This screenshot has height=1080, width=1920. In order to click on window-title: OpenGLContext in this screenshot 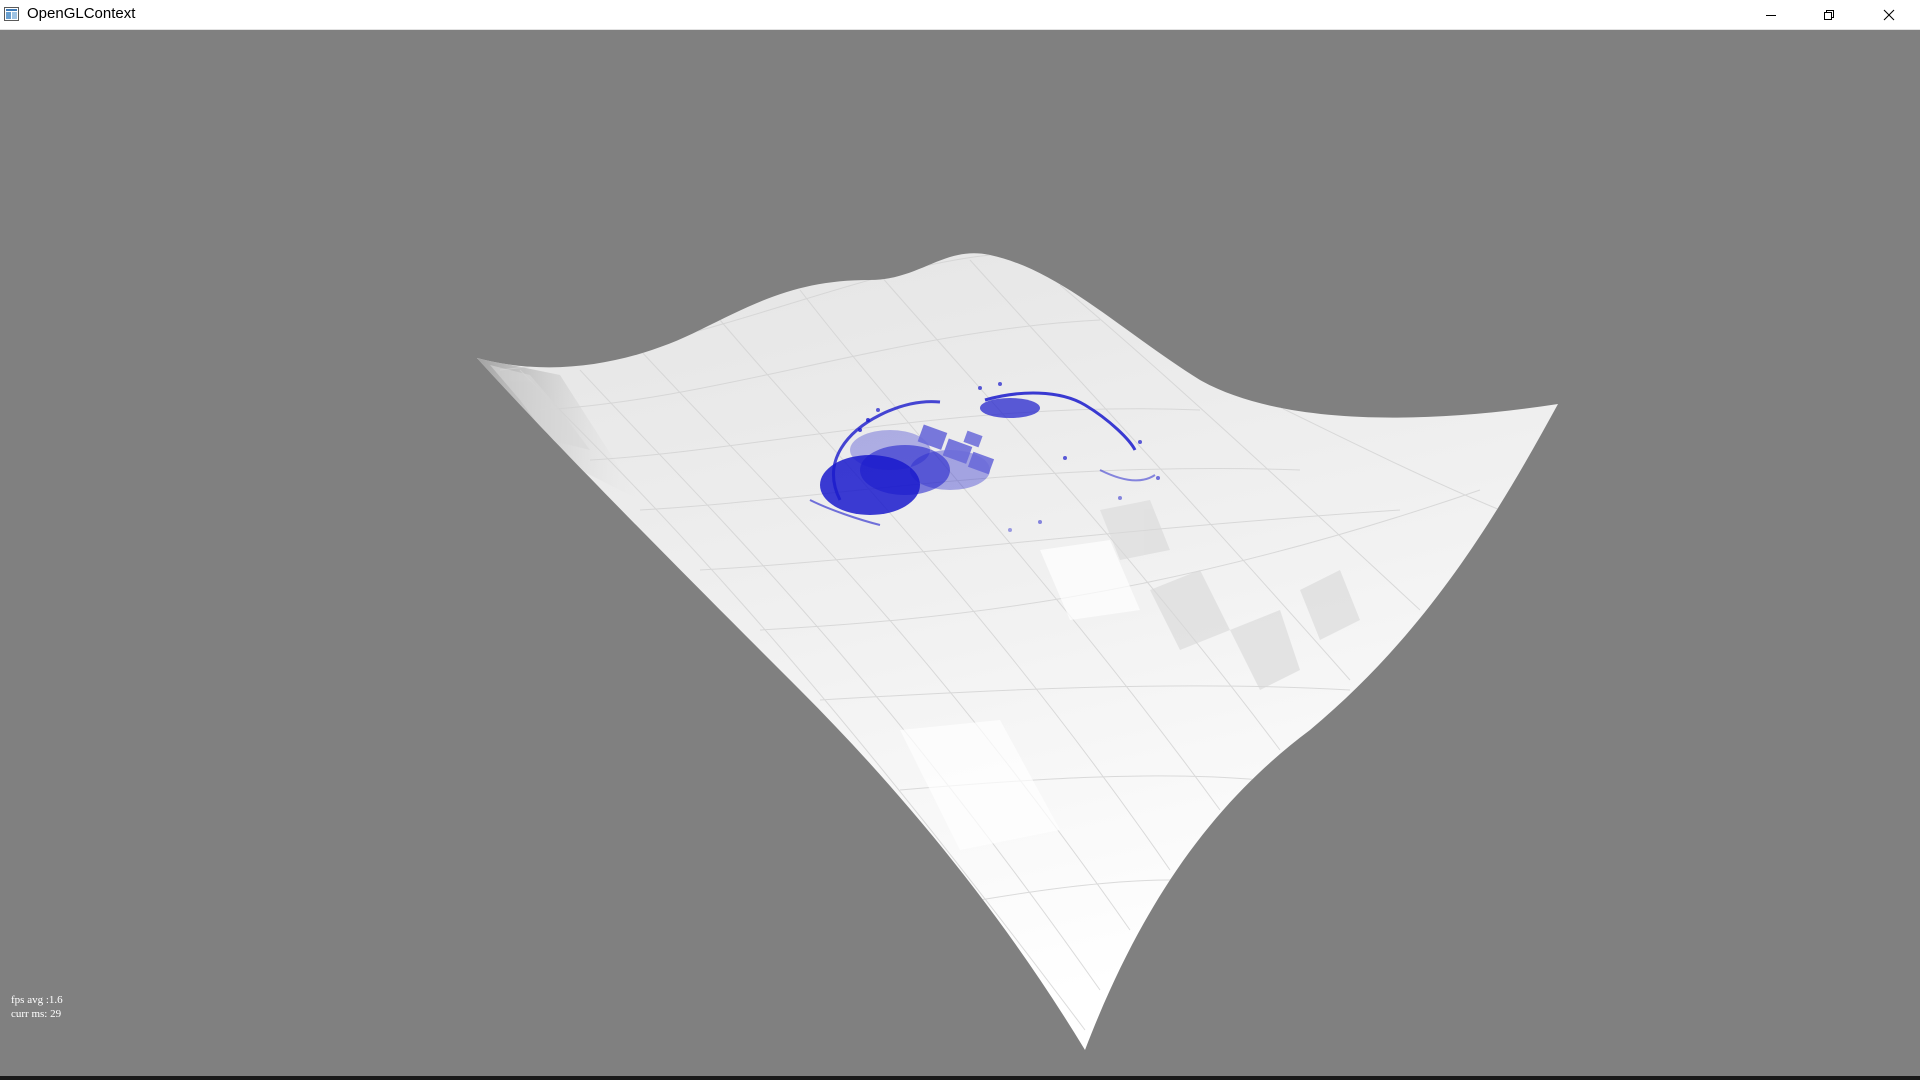, I will do `click(81, 13)`.